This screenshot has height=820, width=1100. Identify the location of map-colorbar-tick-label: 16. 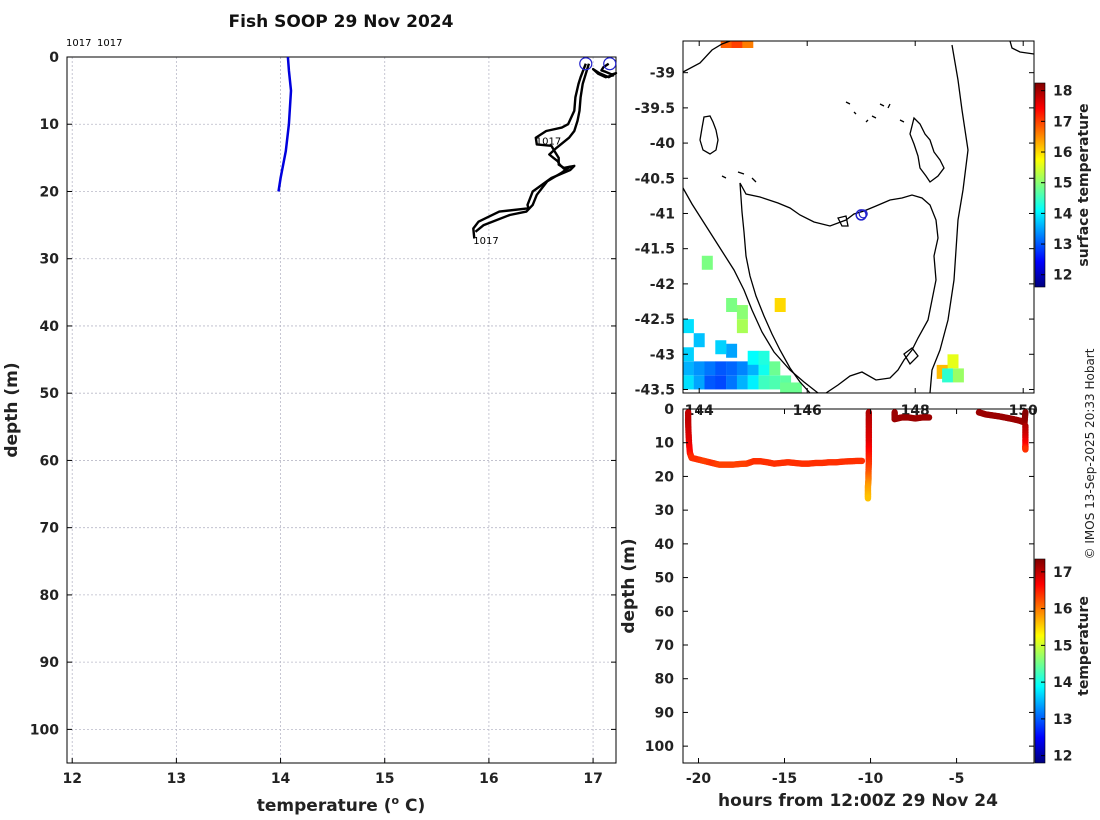
(1062, 153).